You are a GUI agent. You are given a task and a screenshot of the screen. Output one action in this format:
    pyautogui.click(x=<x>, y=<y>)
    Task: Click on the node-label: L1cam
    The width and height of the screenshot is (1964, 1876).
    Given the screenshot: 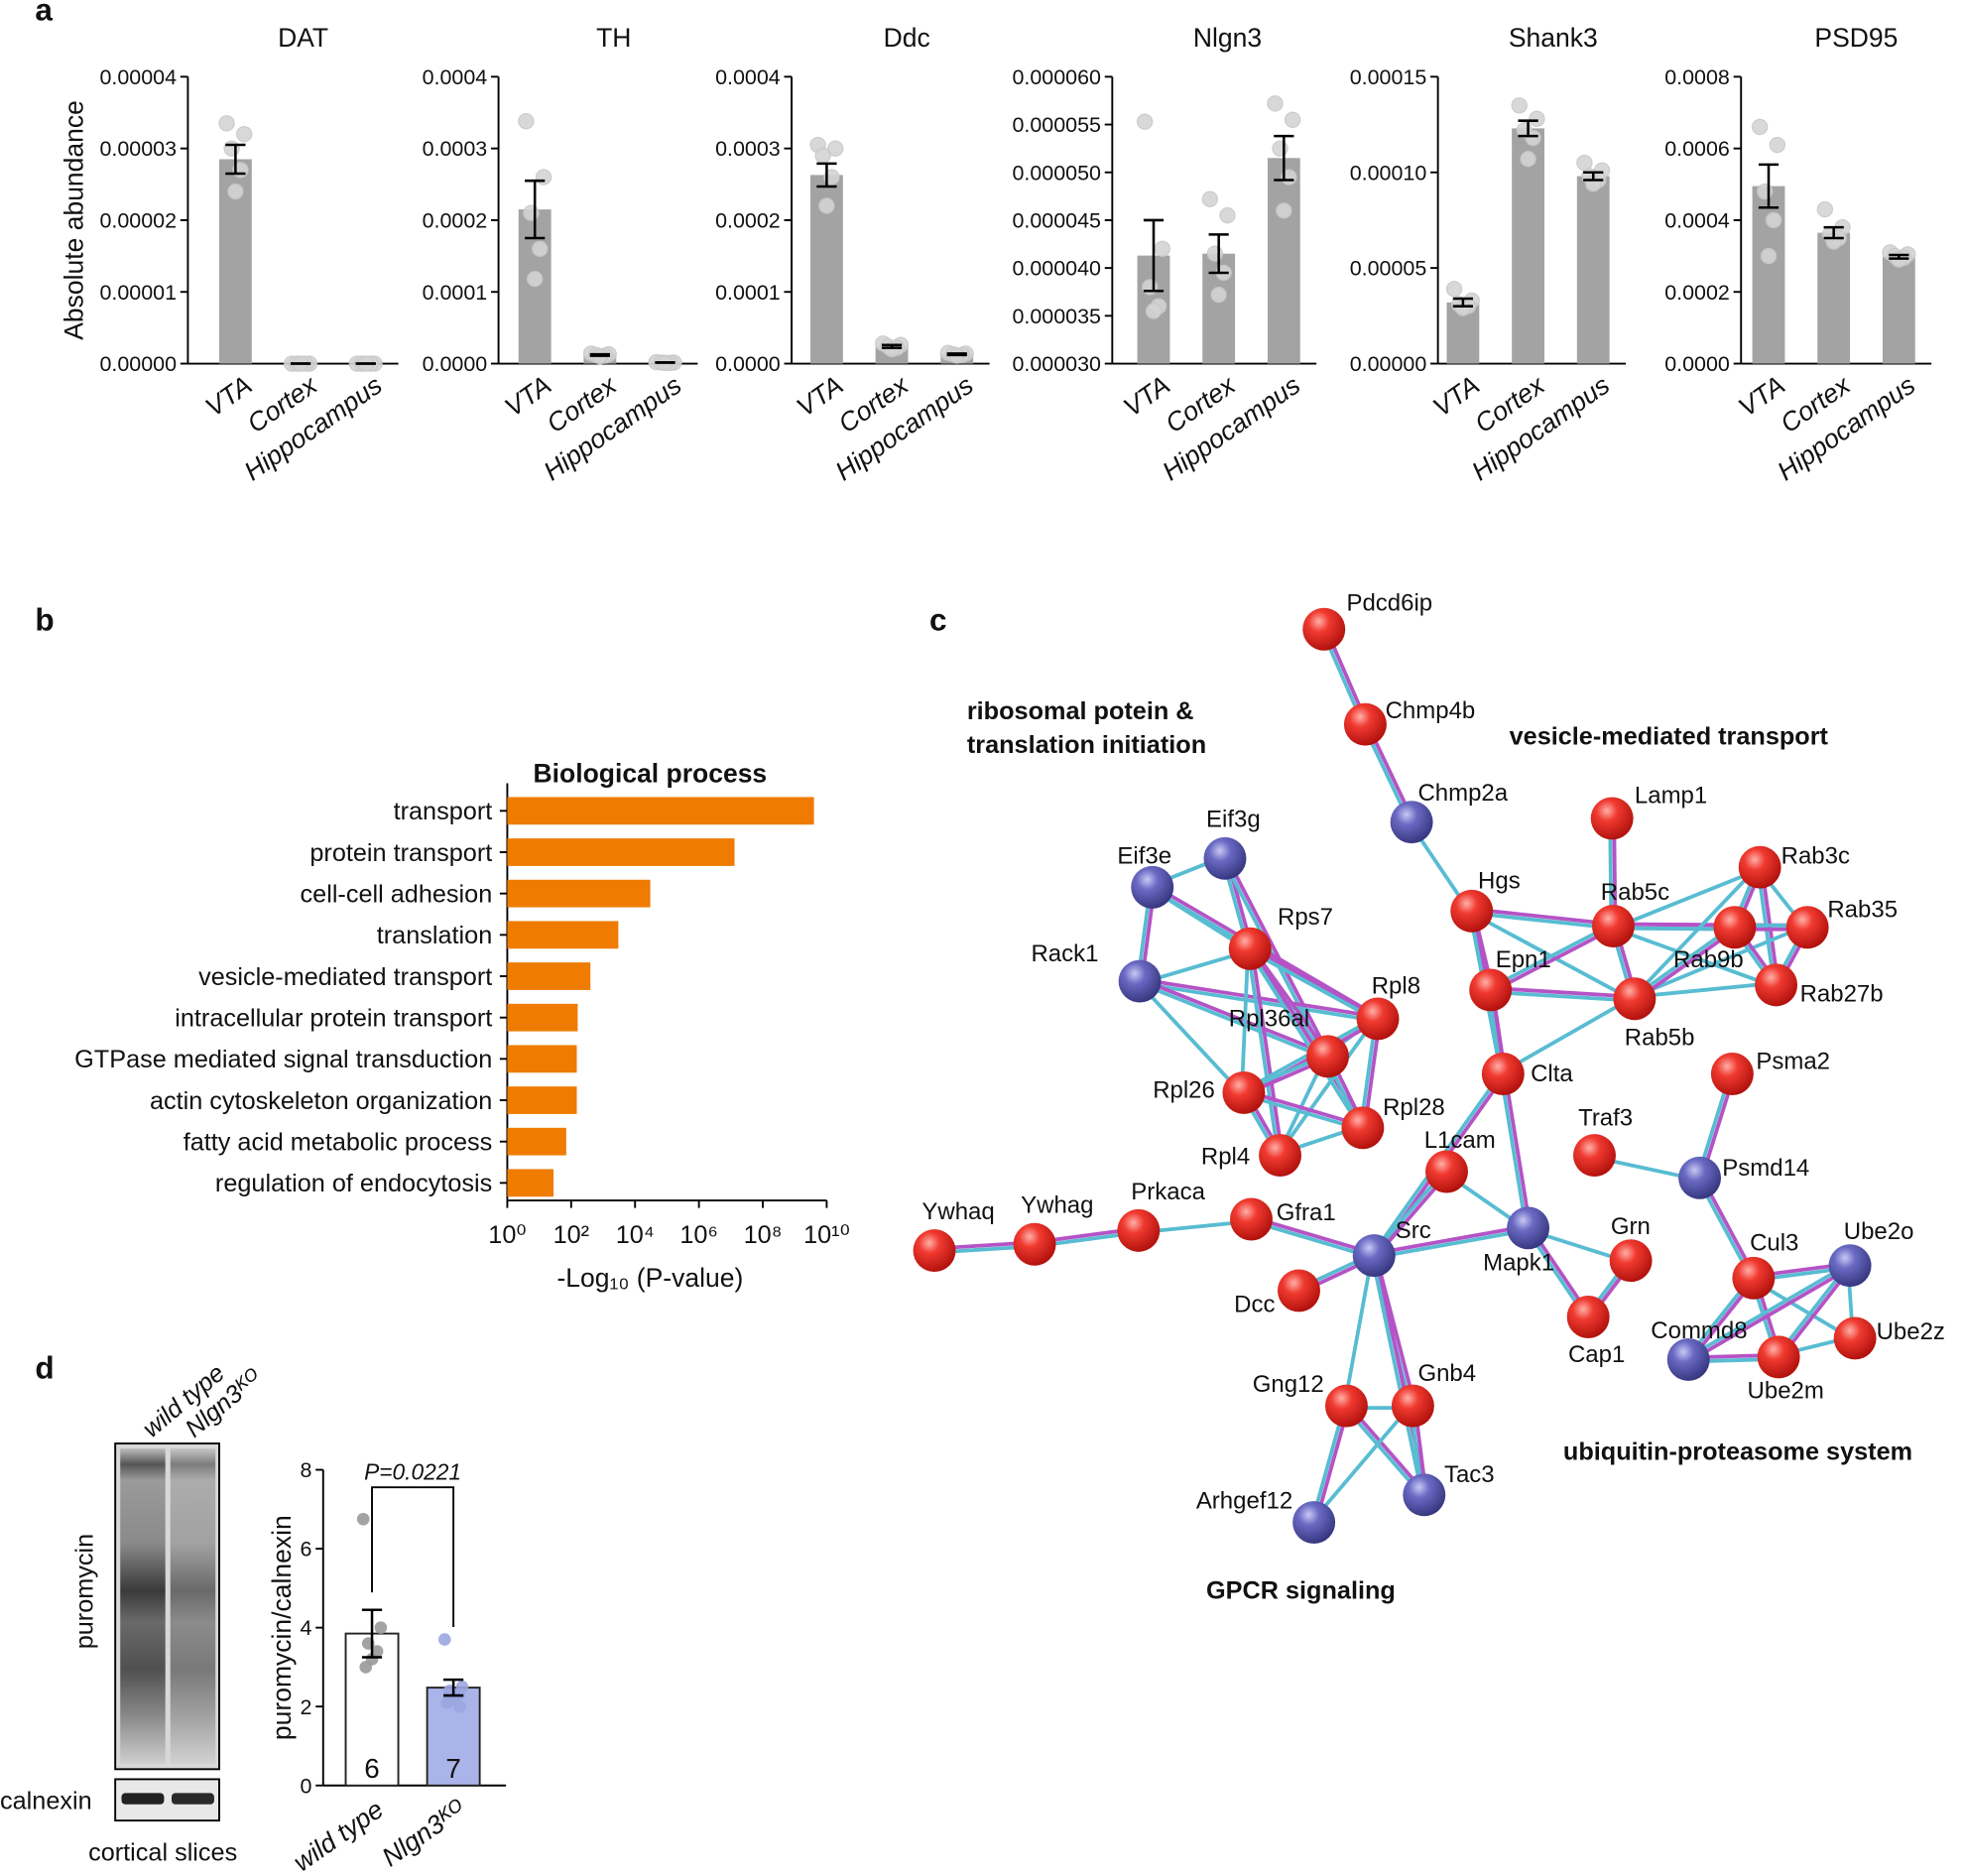 What is the action you would take?
    pyautogui.click(x=1460, y=1140)
    